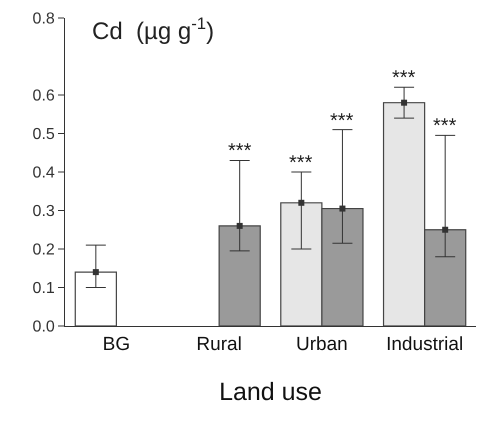 This screenshot has height=444, width=498. I want to click on y-tick-label: 0.5, so click(43, 135).